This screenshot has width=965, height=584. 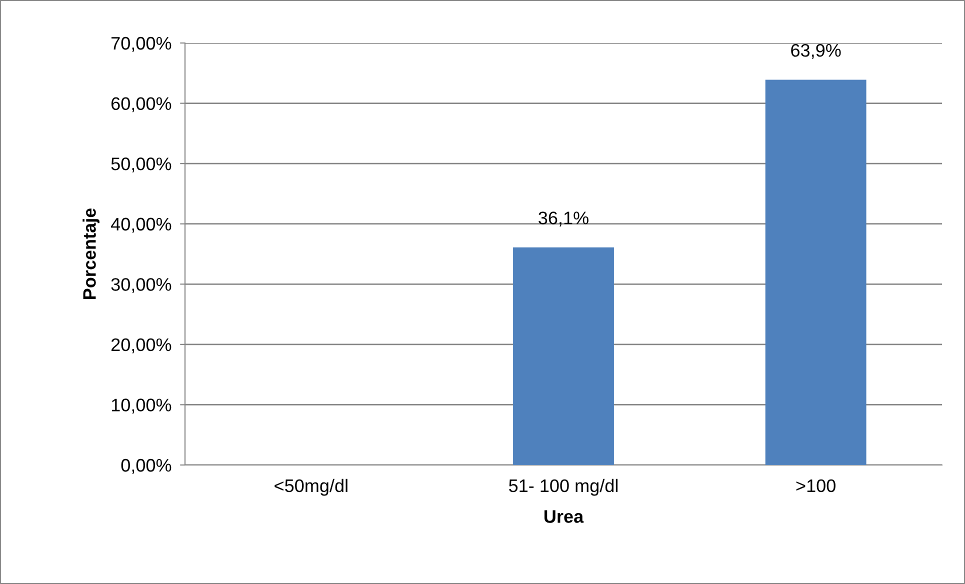 What do you see at coordinates (816, 485) in the screenshot?
I see `x-tick-label: >100` at bounding box center [816, 485].